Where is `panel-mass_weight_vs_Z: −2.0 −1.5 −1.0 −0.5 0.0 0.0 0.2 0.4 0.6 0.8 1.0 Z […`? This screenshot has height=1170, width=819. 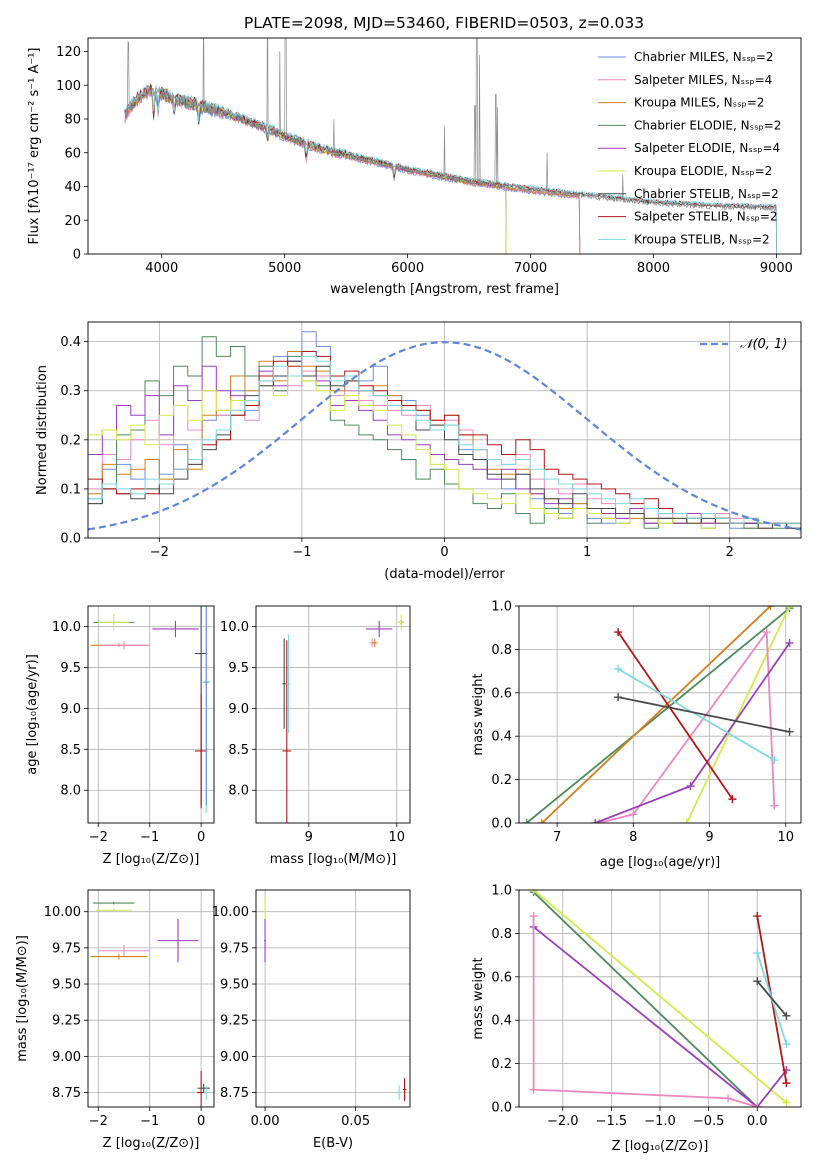 panel-mass_weight_vs_Z: −2.0 −1.5 −1.0 −0.5 0.0 0.0 0.2 0.4 0.6 0.8 1.0 Z [… is located at coordinates (636, 1019).